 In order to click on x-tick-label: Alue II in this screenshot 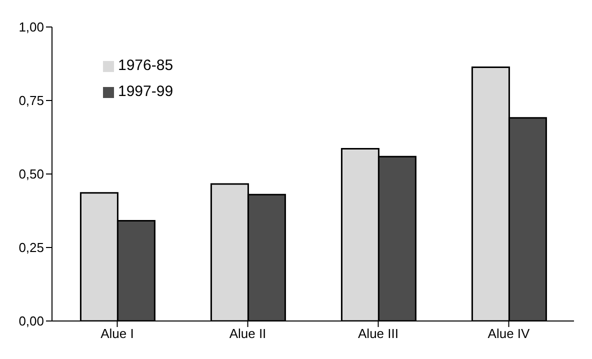, I will do `click(247, 334)`.